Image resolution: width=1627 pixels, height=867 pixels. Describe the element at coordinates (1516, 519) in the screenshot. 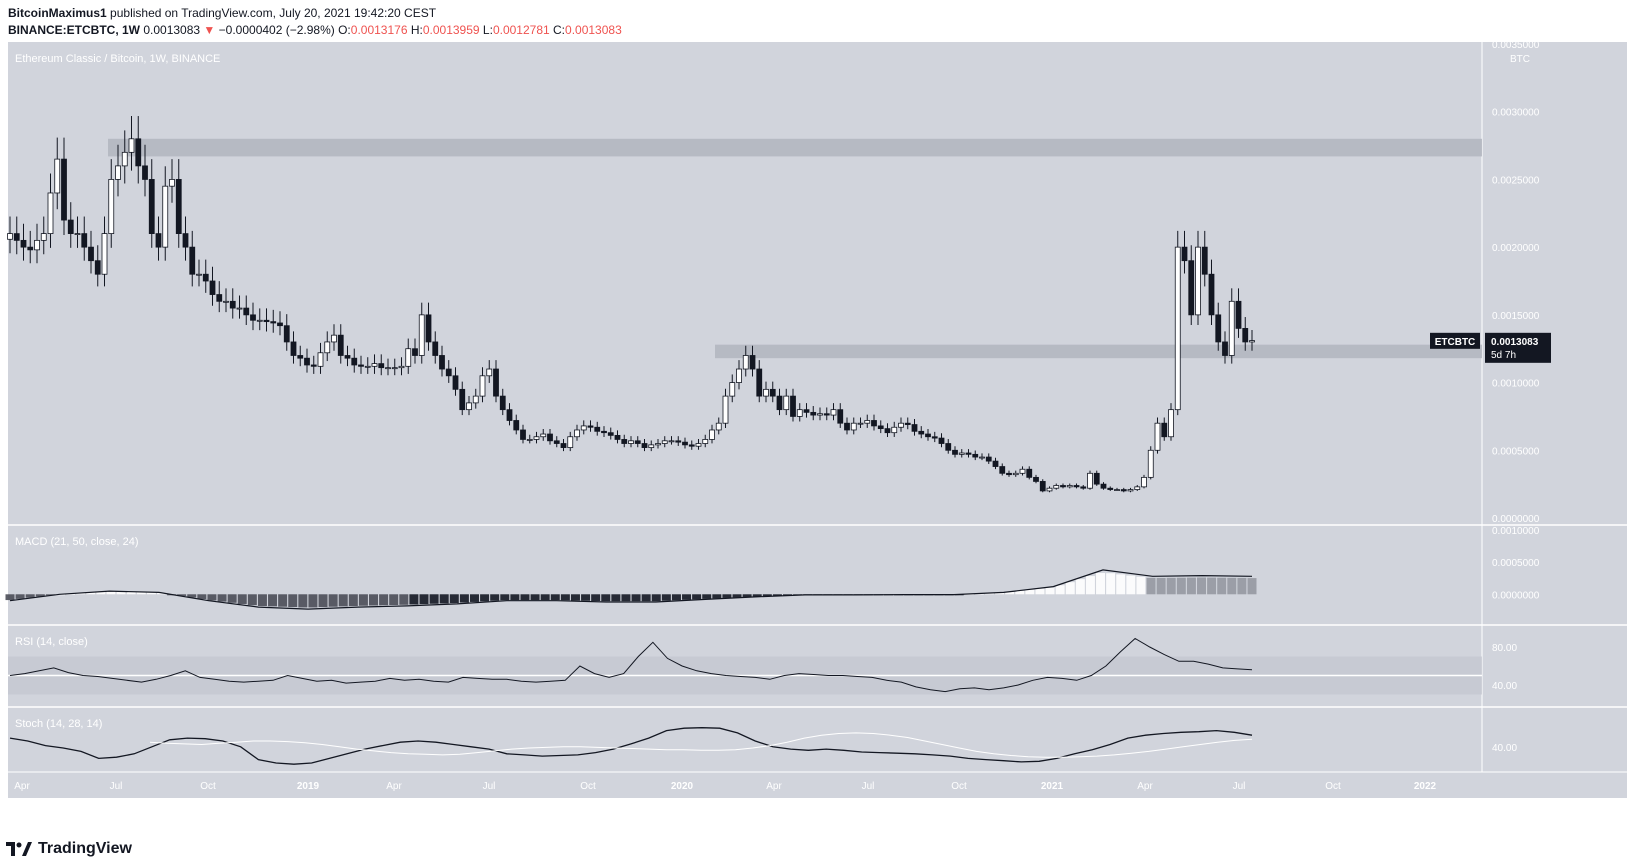

I see `price-axis-tick: 0.0000000` at that location.